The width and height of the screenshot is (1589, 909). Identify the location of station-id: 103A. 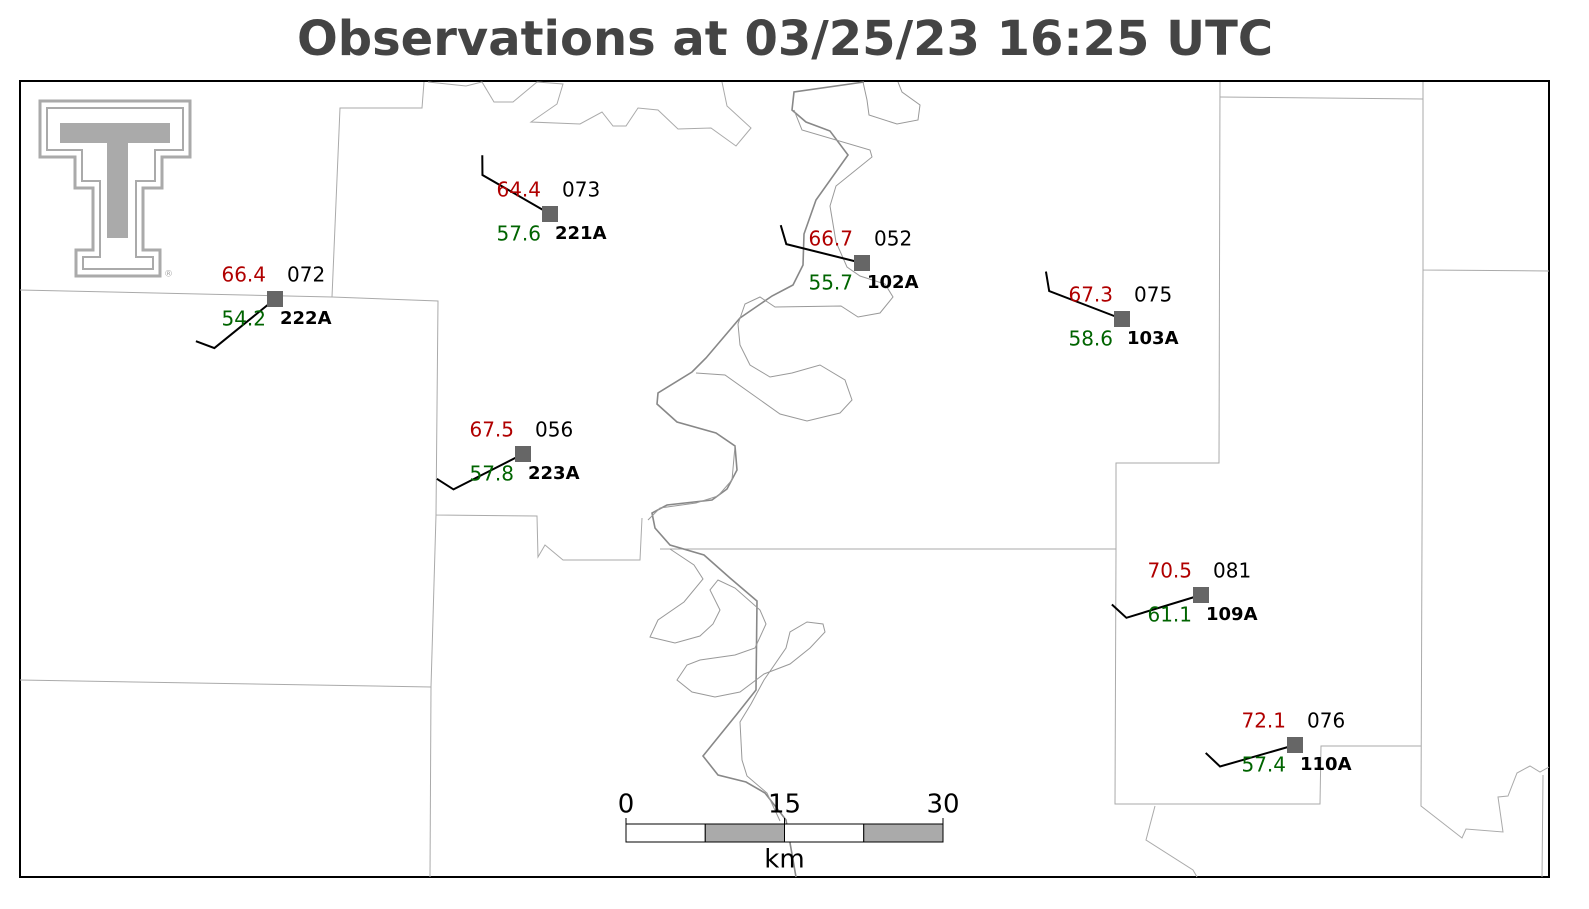
(1153, 338).